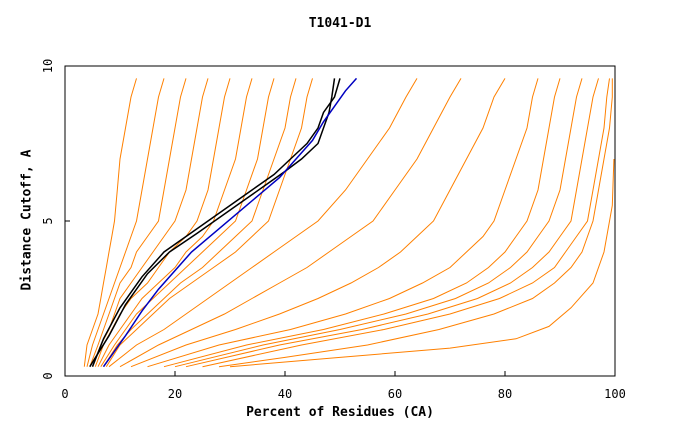 This screenshot has height=440, width=680. Describe the element at coordinates (340, 23) in the screenshot. I see `chart-title: T1041-D1` at that location.